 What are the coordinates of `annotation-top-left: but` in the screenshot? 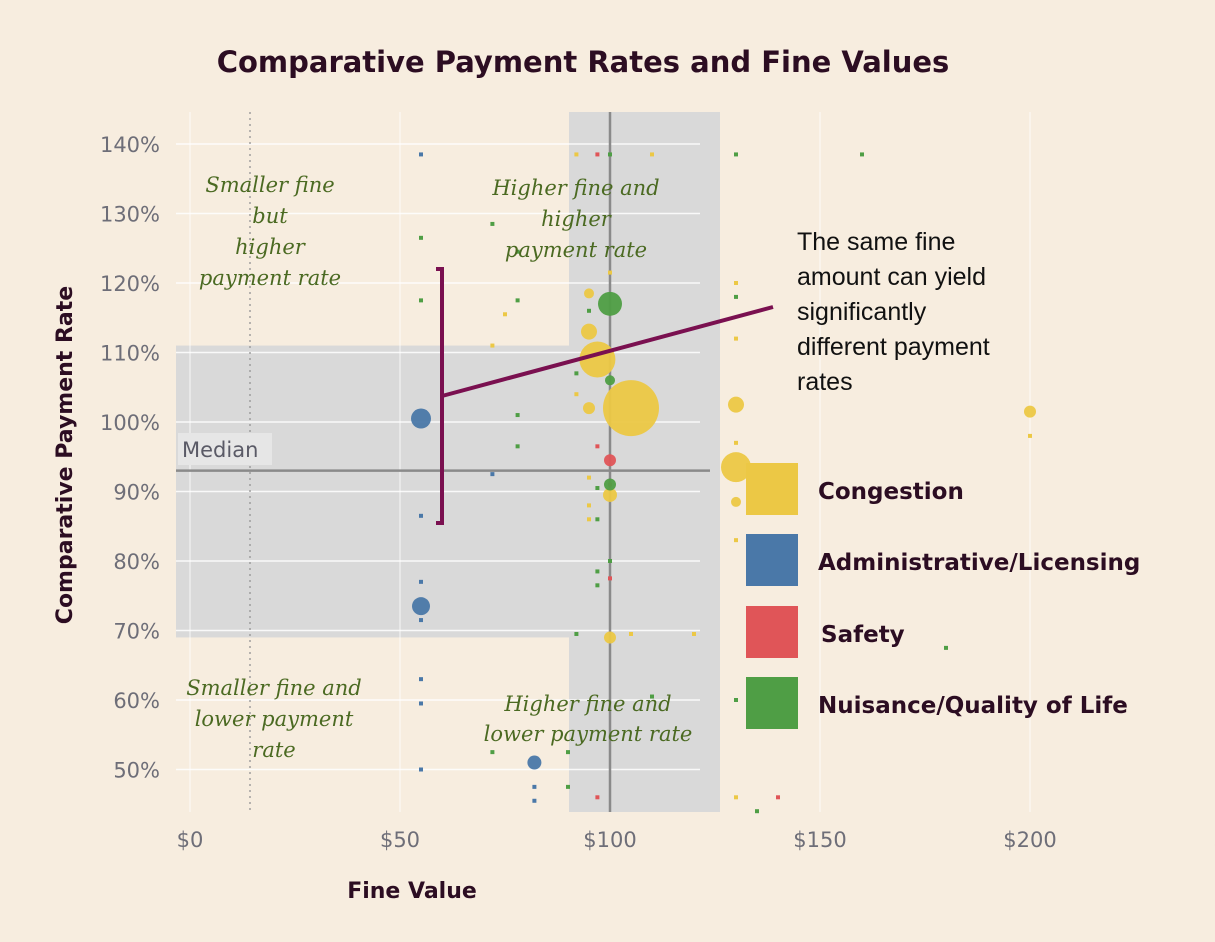 It's located at (270, 216).